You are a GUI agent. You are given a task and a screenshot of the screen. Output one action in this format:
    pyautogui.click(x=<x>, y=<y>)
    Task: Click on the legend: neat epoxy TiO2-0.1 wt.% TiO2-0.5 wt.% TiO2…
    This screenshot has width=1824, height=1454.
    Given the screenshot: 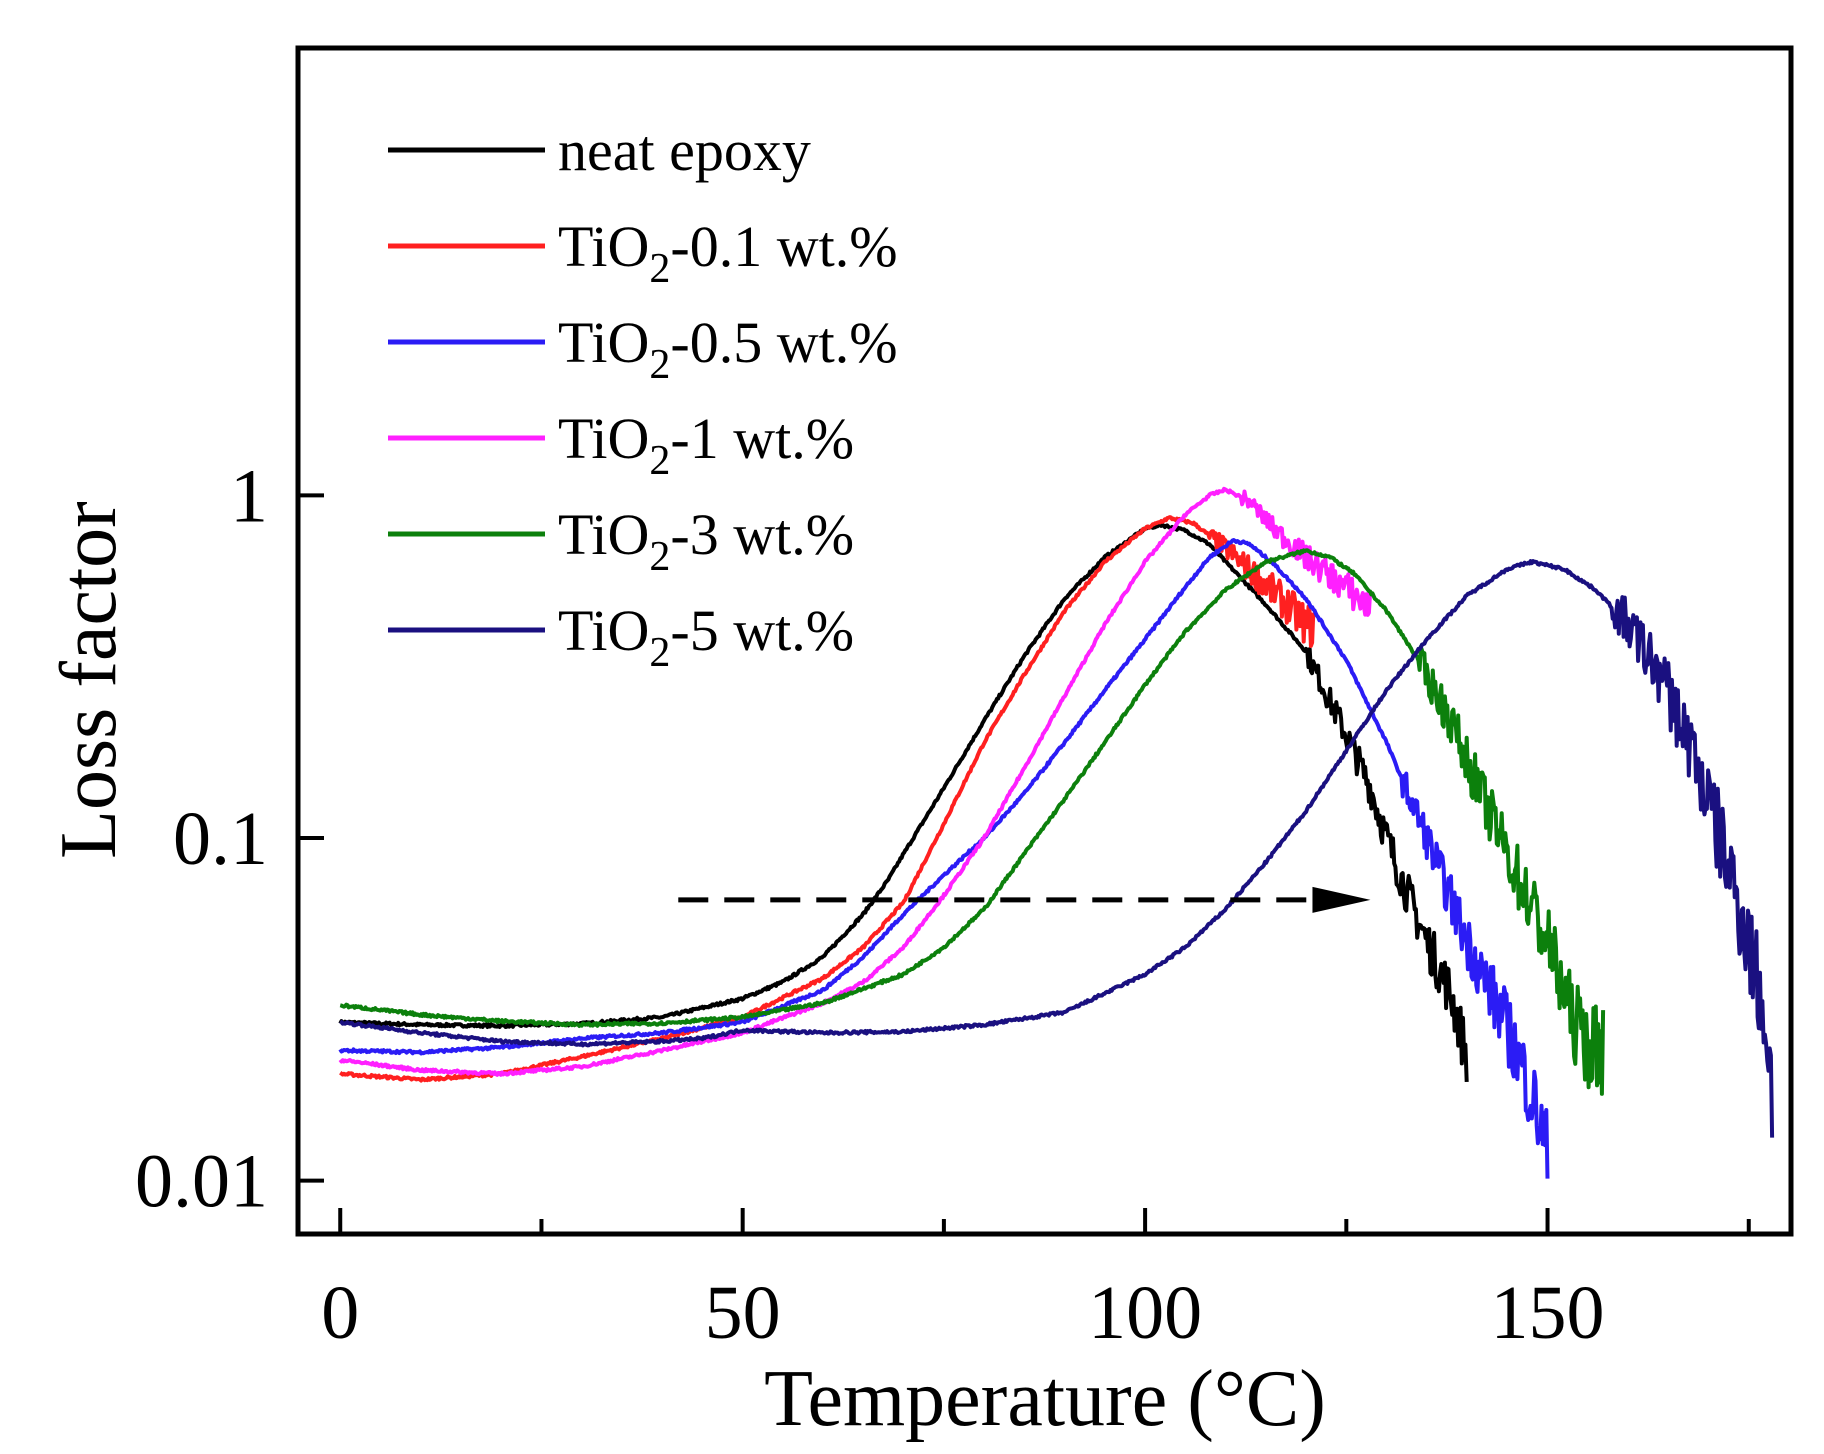 What is the action you would take?
    pyautogui.click(x=643, y=397)
    